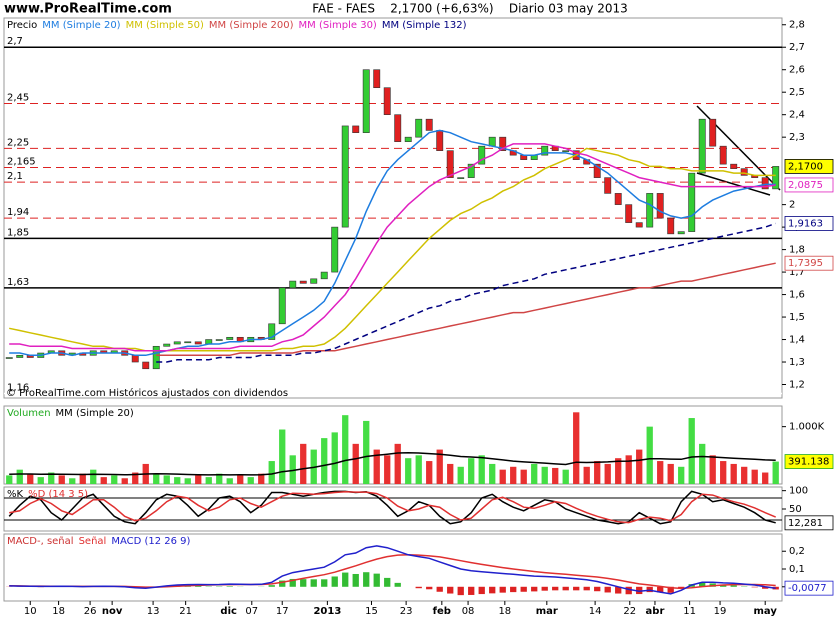 The width and height of the screenshot is (835, 620). Describe the element at coordinates (504, 611) in the screenshot. I see `x-tick-label: 18` at that location.